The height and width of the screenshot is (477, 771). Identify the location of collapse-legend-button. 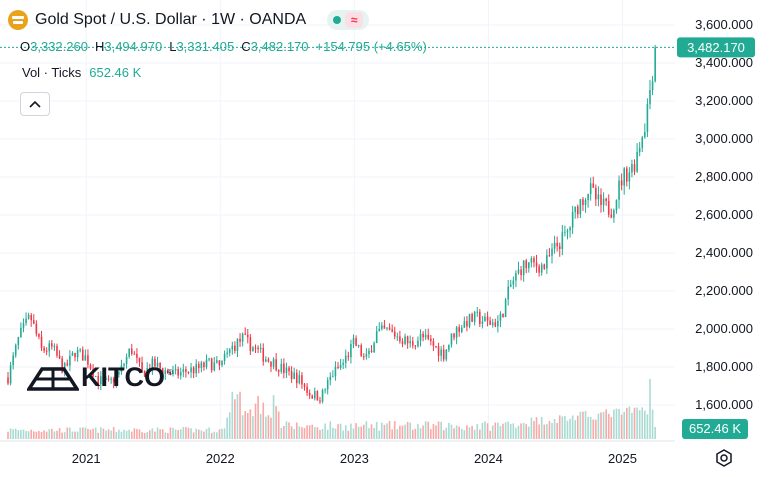
(35, 104).